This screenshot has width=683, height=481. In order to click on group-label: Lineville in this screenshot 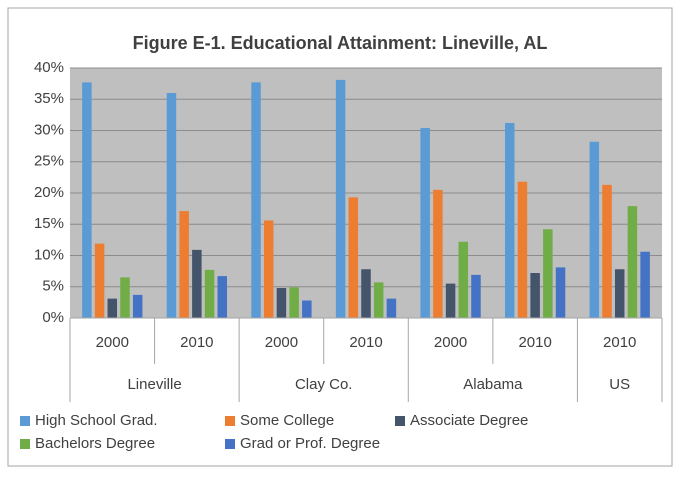, I will do `click(154, 384)`.